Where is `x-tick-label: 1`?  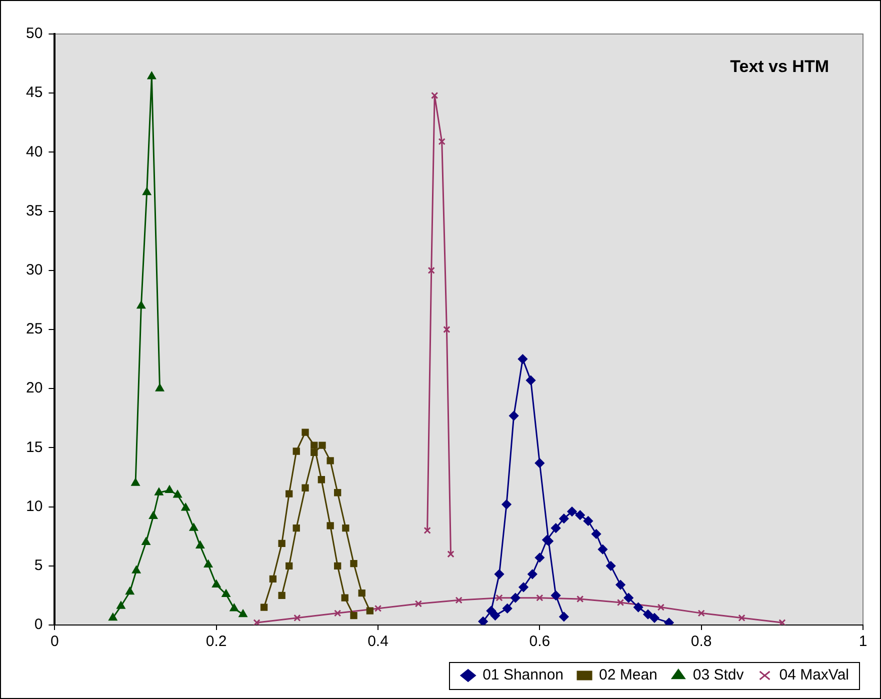 x-tick-label: 1 is located at coordinates (863, 641).